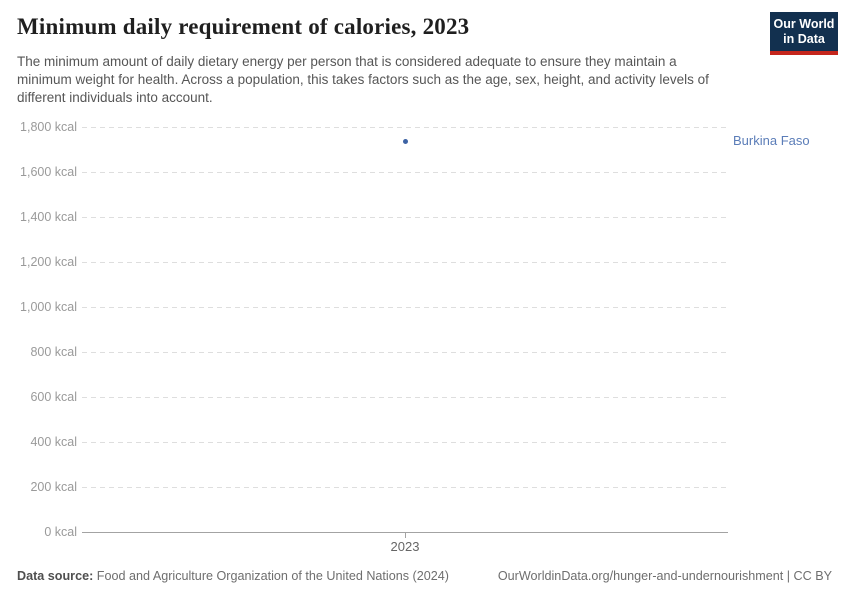 This screenshot has width=850, height=600. Describe the element at coordinates (48, 262) in the screenshot. I see `y-axis-tick-label: 1,200 kcal` at that location.